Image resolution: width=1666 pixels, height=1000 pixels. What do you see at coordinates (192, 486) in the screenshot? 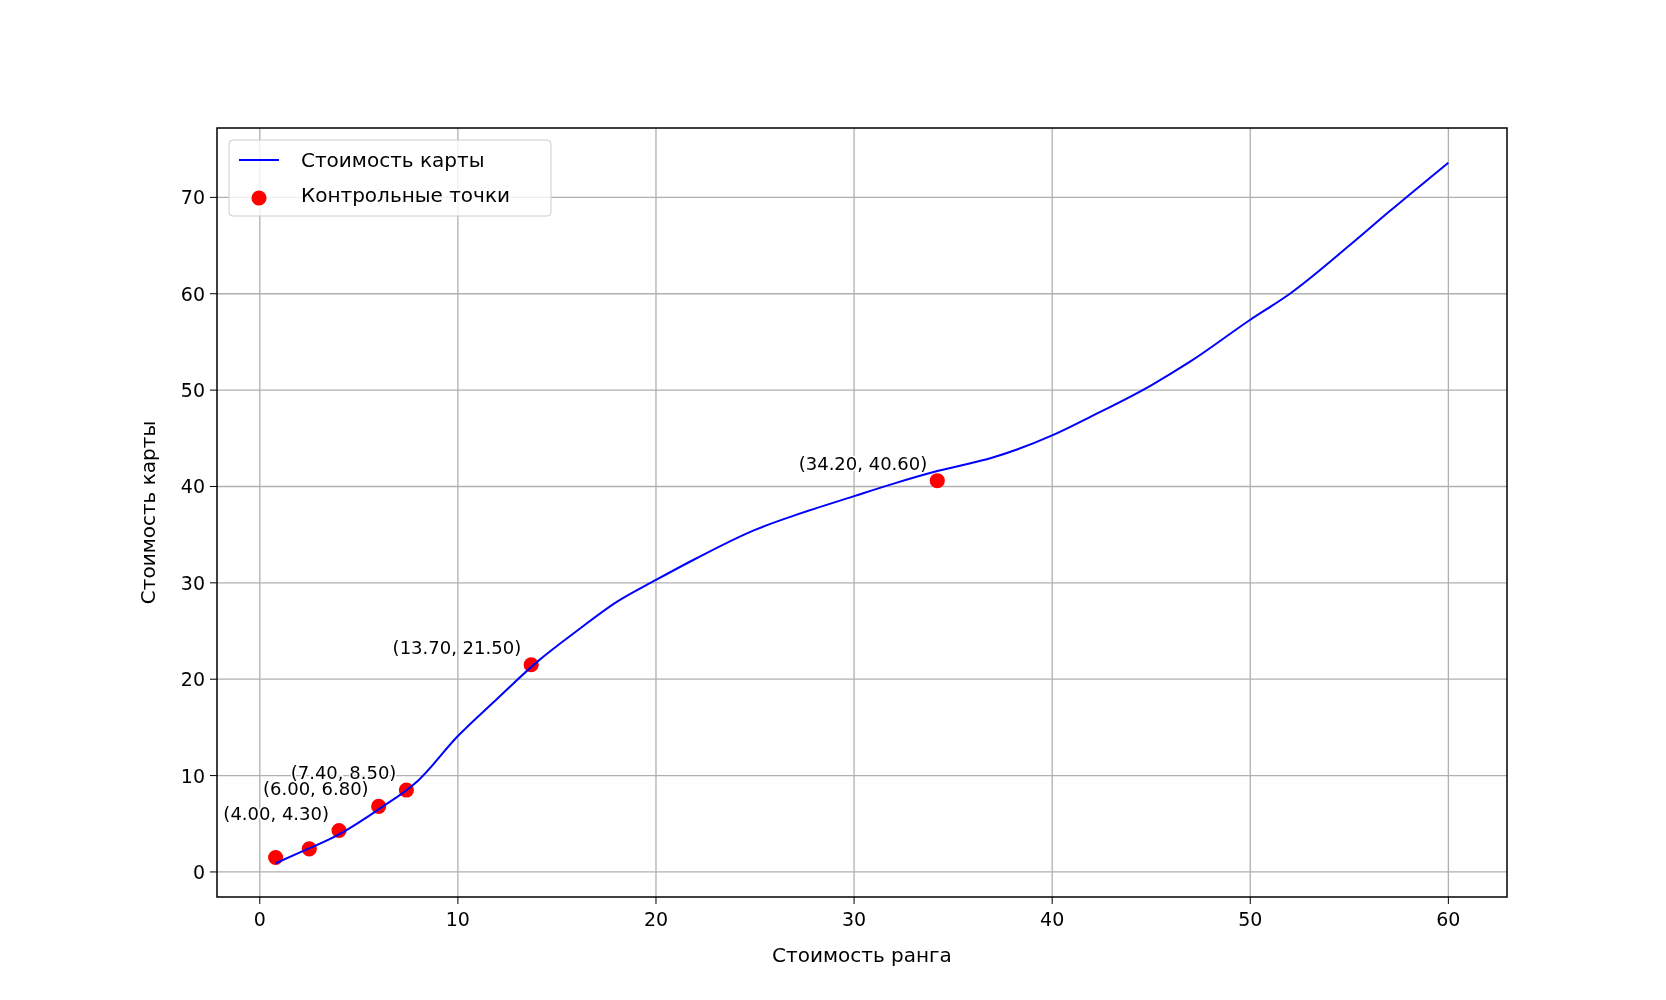
I see `y-tick-label: 40` at bounding box center [192, 486].